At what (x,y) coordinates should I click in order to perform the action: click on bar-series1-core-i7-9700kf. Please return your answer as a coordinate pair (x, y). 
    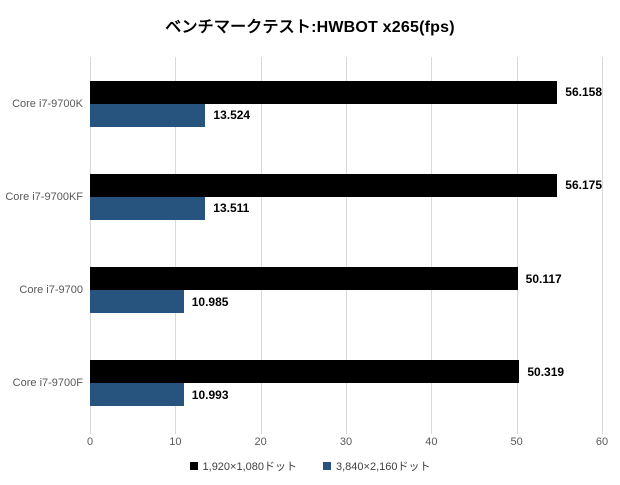
    Looking at the image, I should click on (324, 185).